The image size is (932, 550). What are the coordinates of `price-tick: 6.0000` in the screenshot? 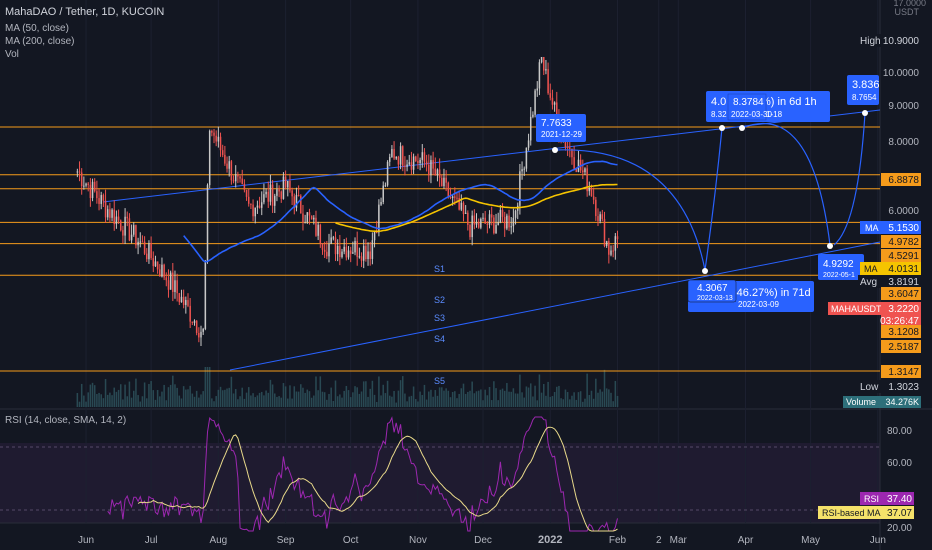 It's located at (903, 211).